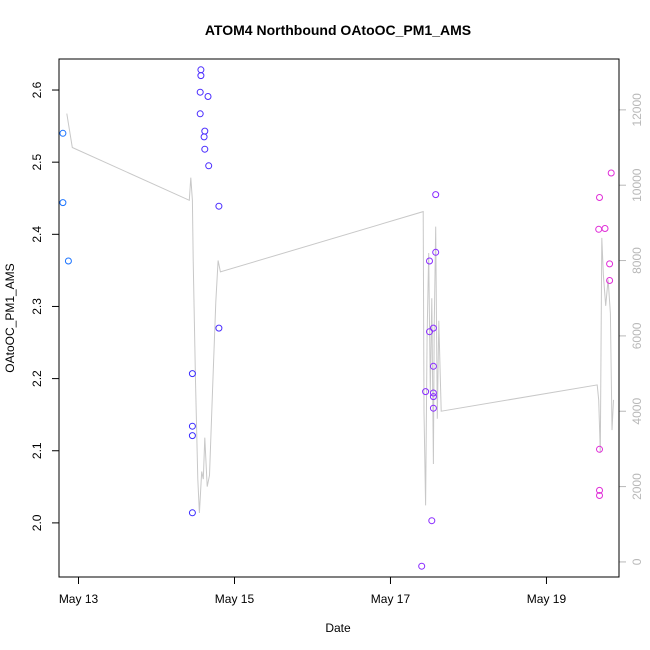  I want to click on y-axis-label: OAtoOC_PM1_AMS, so click(10, 317).